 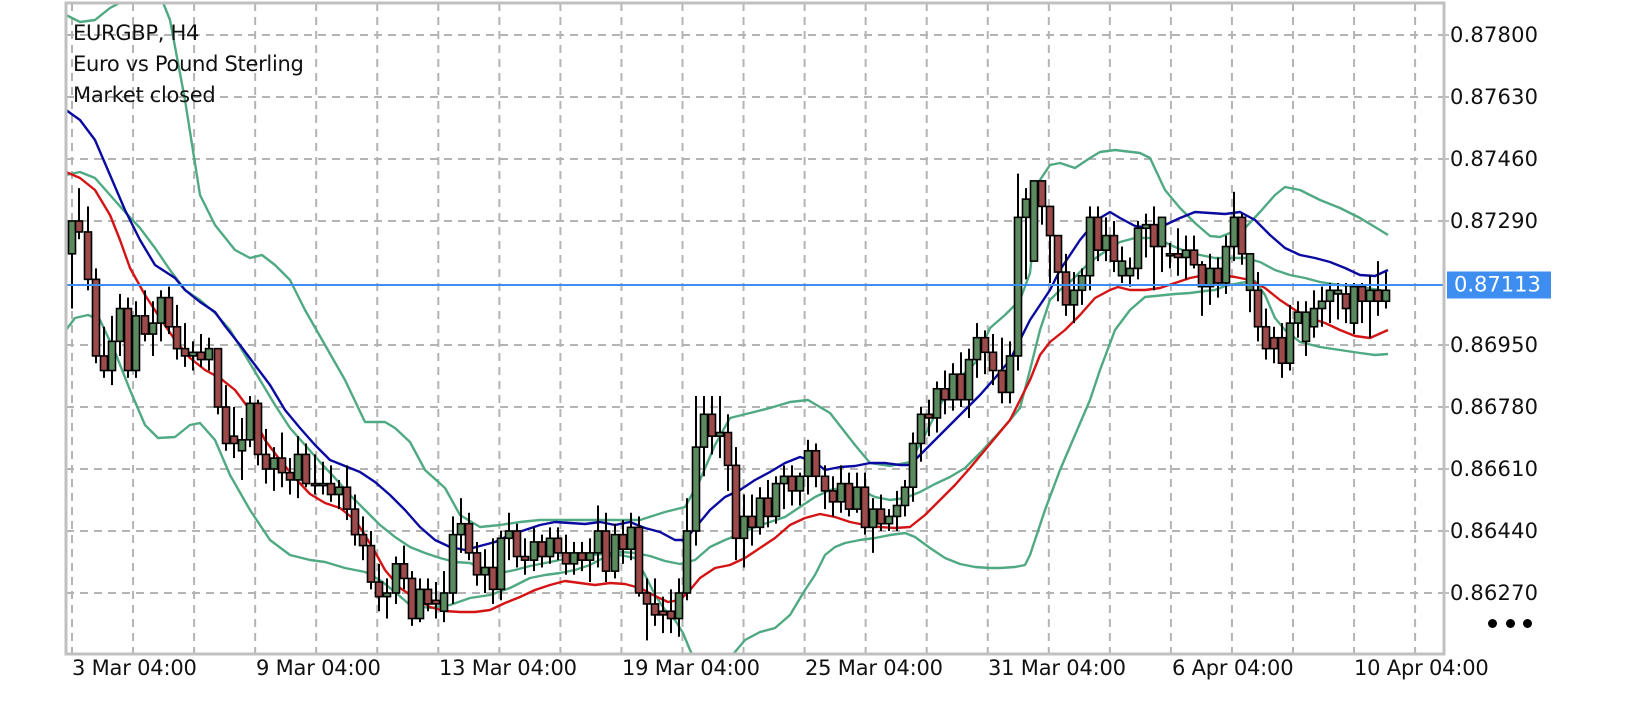 I want to click on time-tick: 9 Mar 04:00, so click(x=318, y=668).